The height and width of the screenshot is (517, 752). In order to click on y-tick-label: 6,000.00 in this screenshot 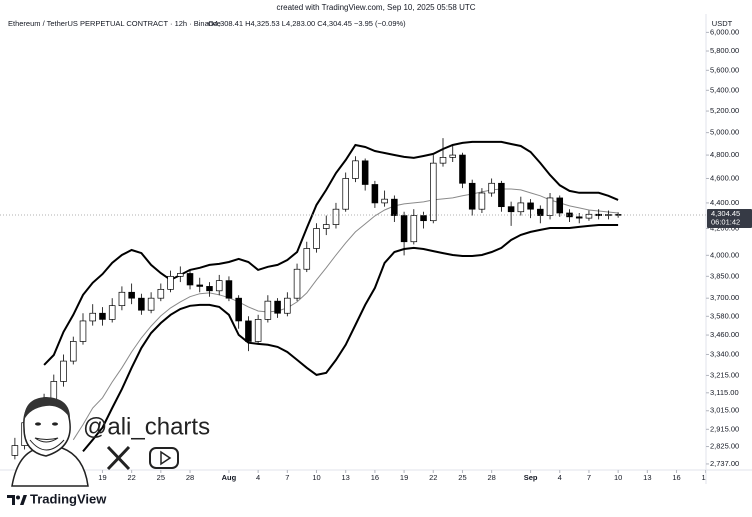, I will do `click(724, 31)`.